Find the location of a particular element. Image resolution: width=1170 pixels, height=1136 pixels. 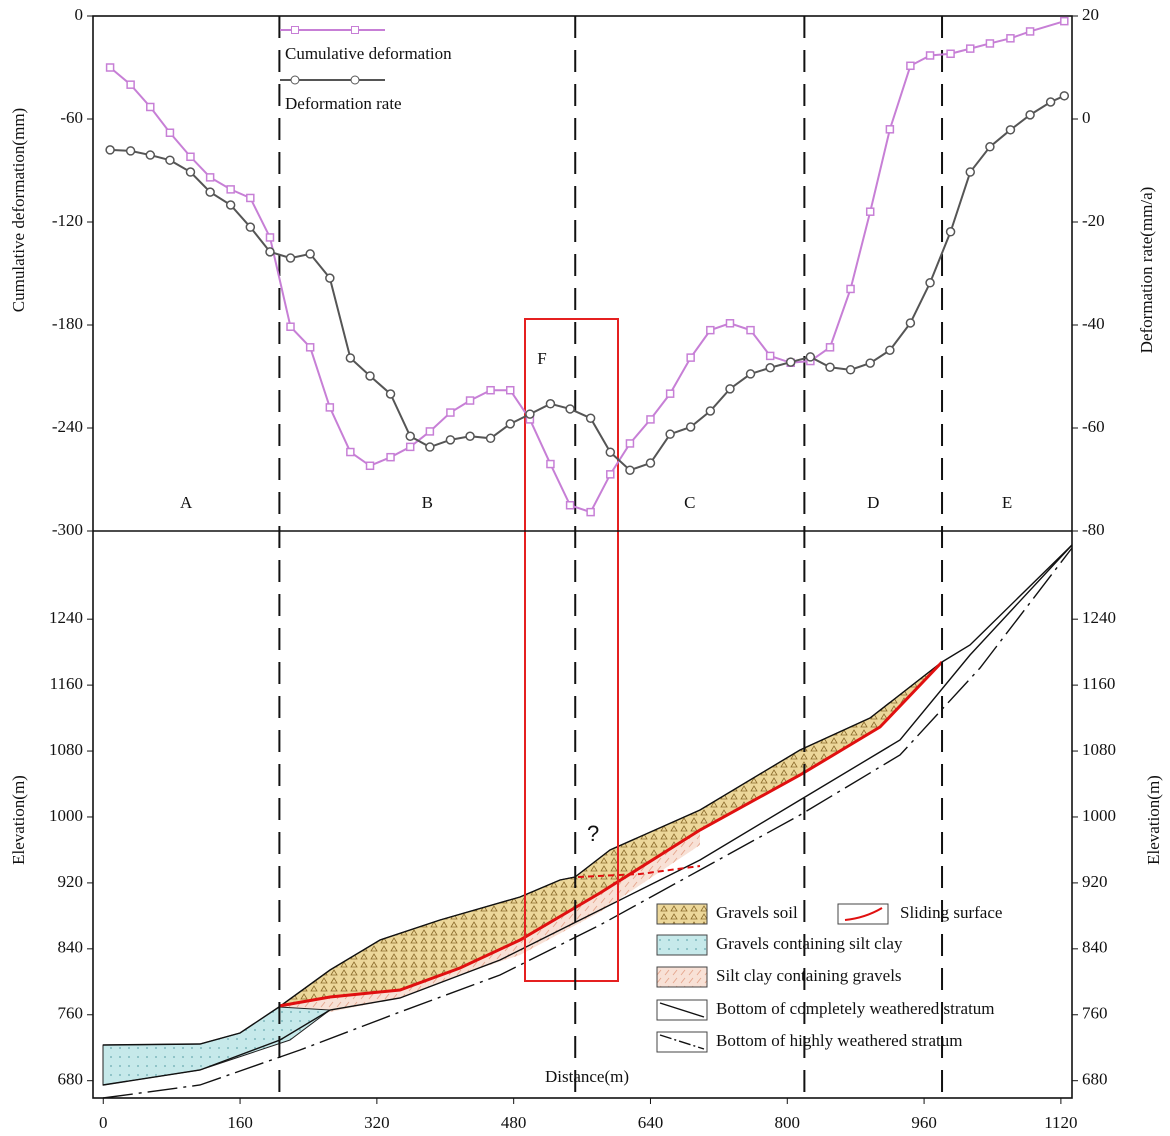

zone-label: C is located at coordinates (689, 502).